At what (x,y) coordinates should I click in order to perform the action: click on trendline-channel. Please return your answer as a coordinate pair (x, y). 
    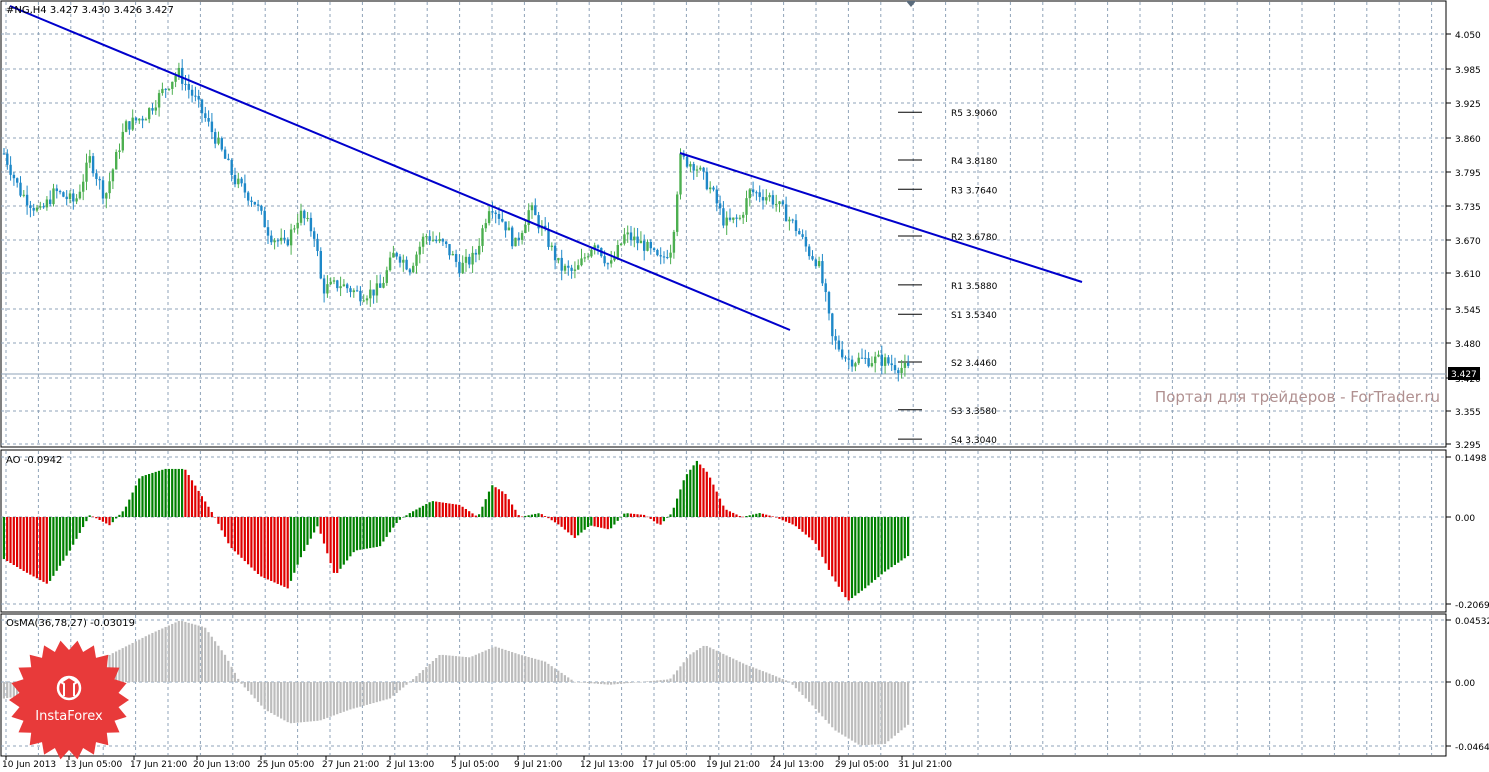
    Looking at the image, I should click on (881, 217).